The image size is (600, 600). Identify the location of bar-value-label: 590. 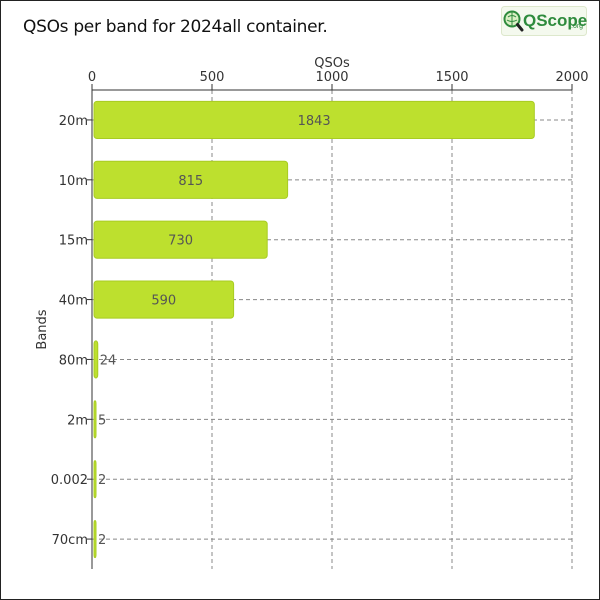
(163, 301).